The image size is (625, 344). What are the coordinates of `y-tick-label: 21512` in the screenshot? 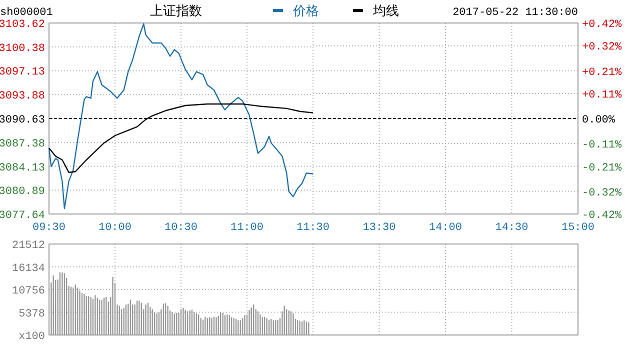 It's located at (28, 246).